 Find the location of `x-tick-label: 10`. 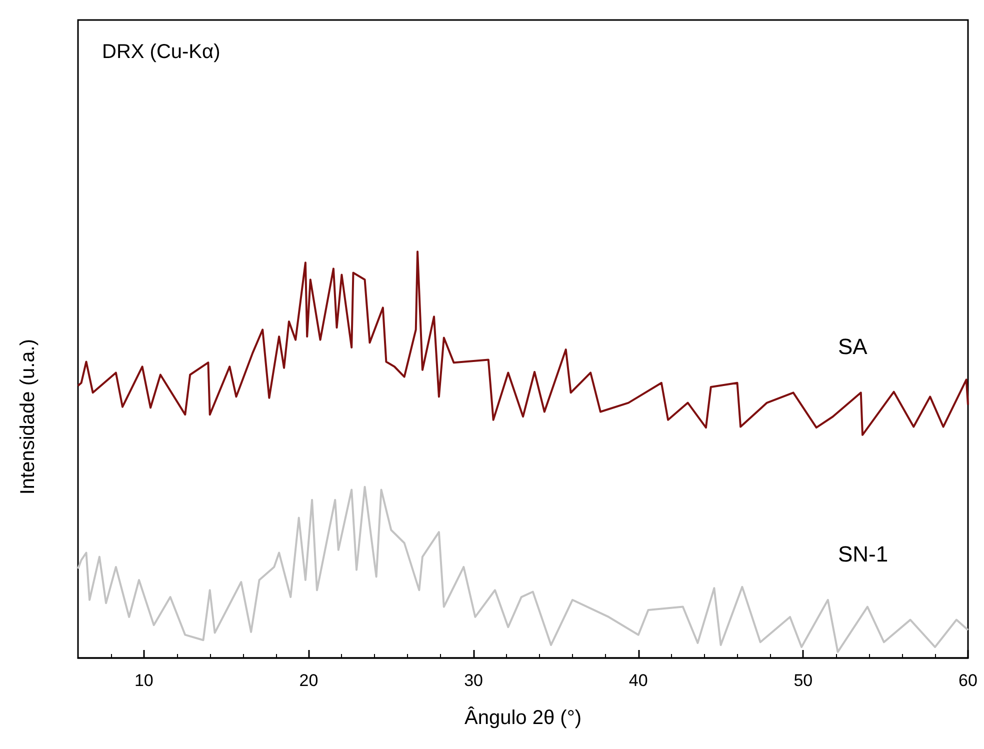

x-tick-label: 10 is located at coordinates (144, 680).